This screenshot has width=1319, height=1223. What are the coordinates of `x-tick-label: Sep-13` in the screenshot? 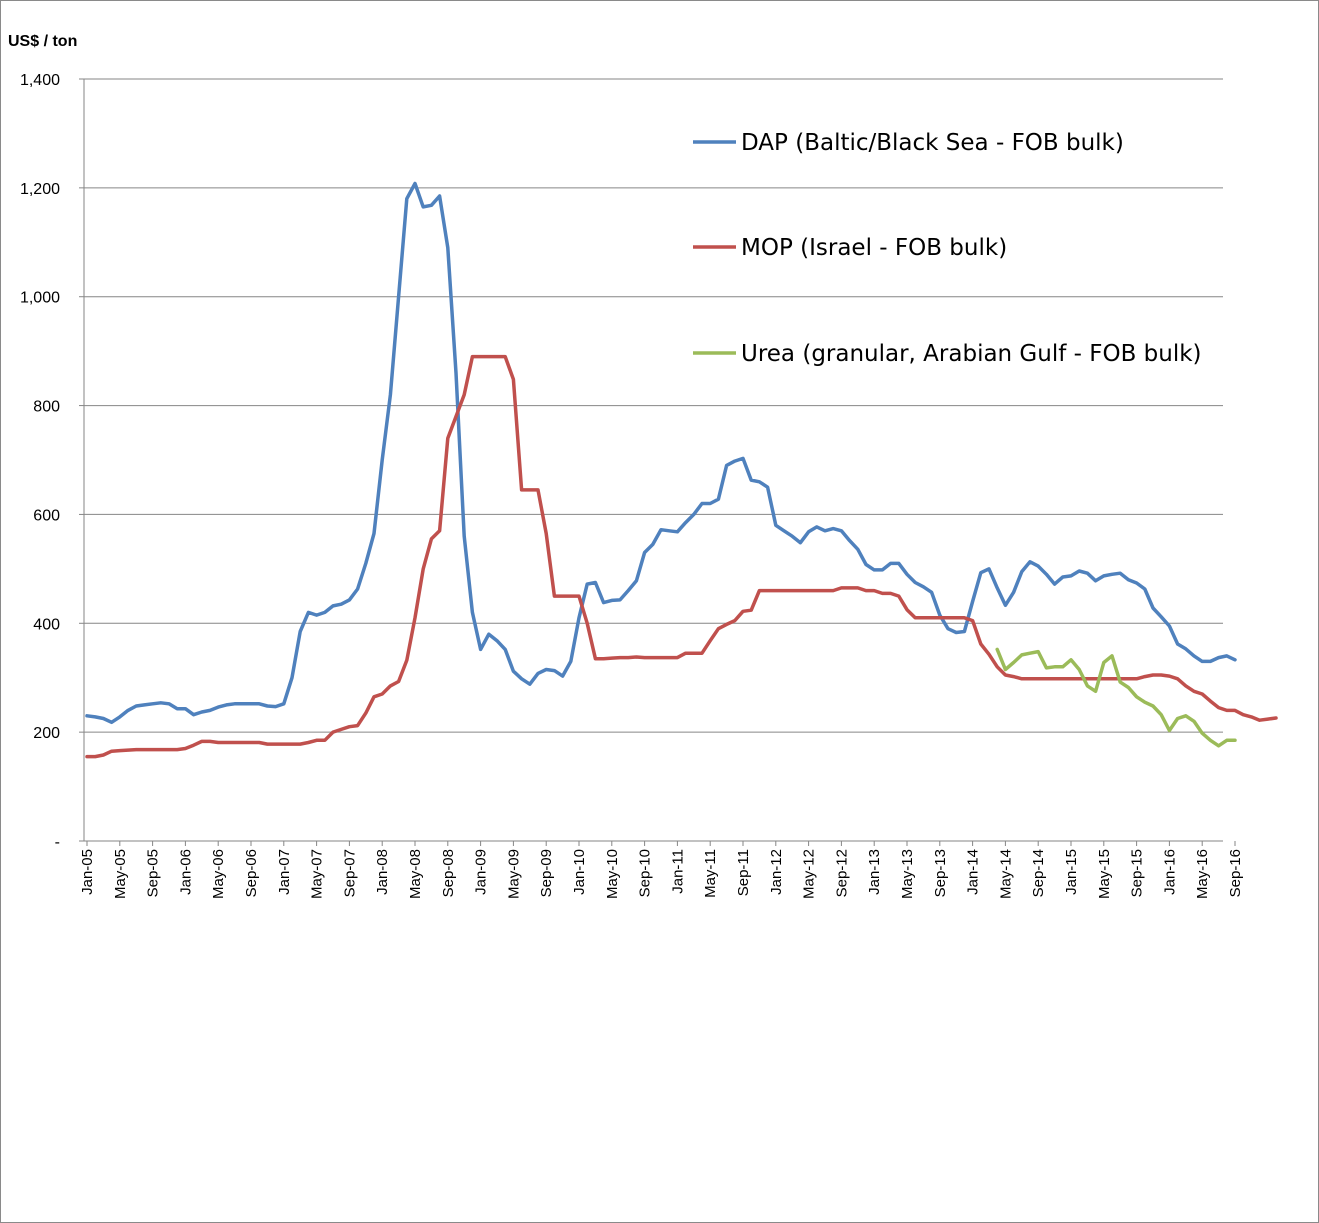 It's located at (940, 873).